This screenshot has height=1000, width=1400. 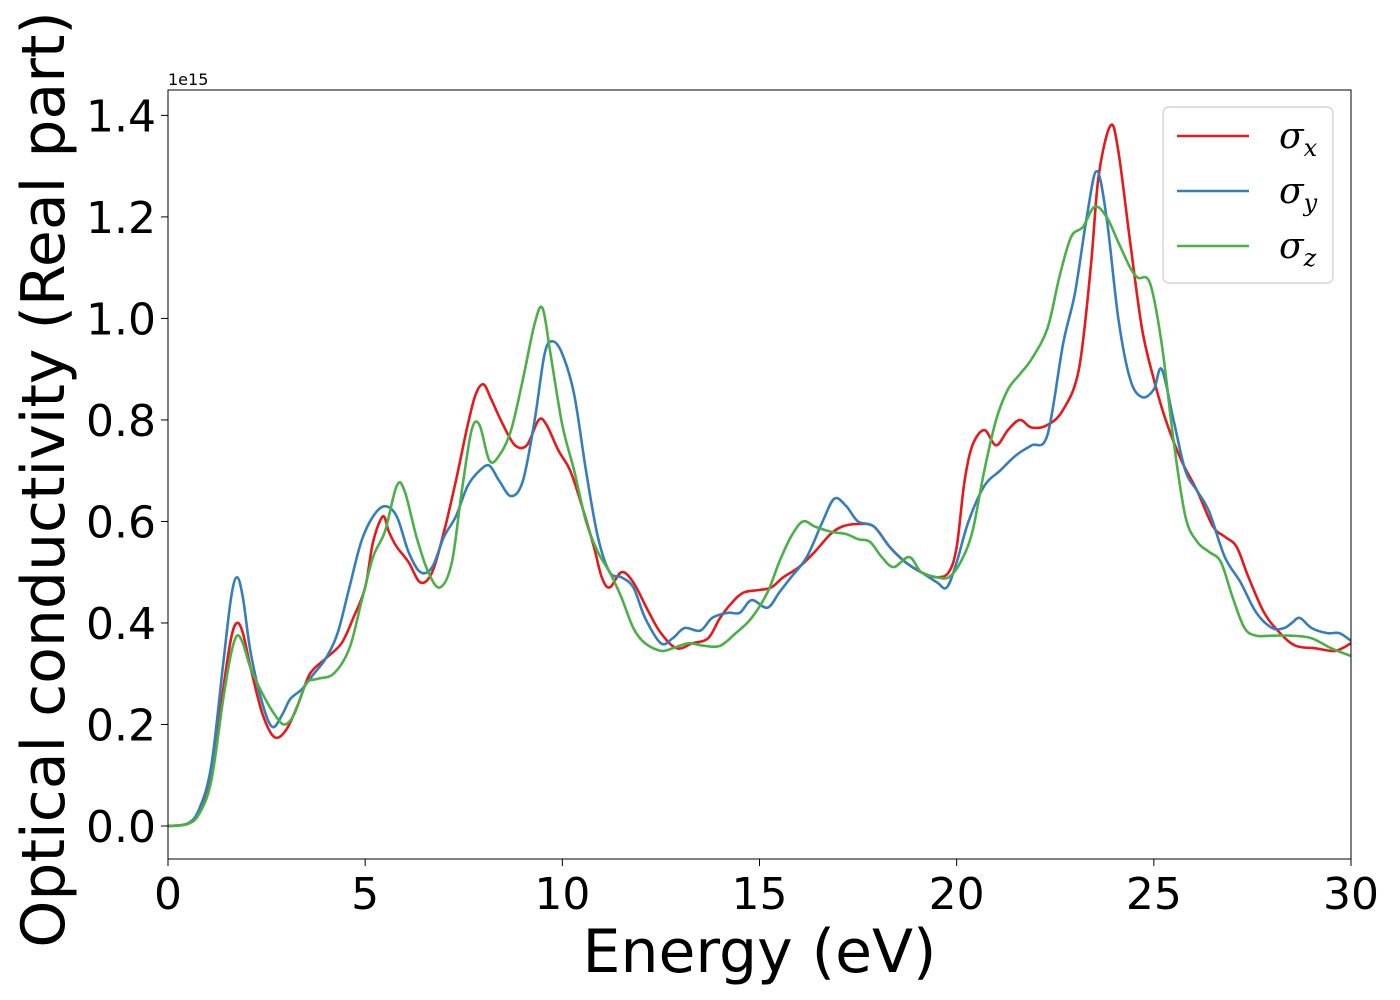 What do you see at coordinates (121, 827) in the screenshot?
I see `y-tick-label: 0.0` at bounding box center [121, 827].